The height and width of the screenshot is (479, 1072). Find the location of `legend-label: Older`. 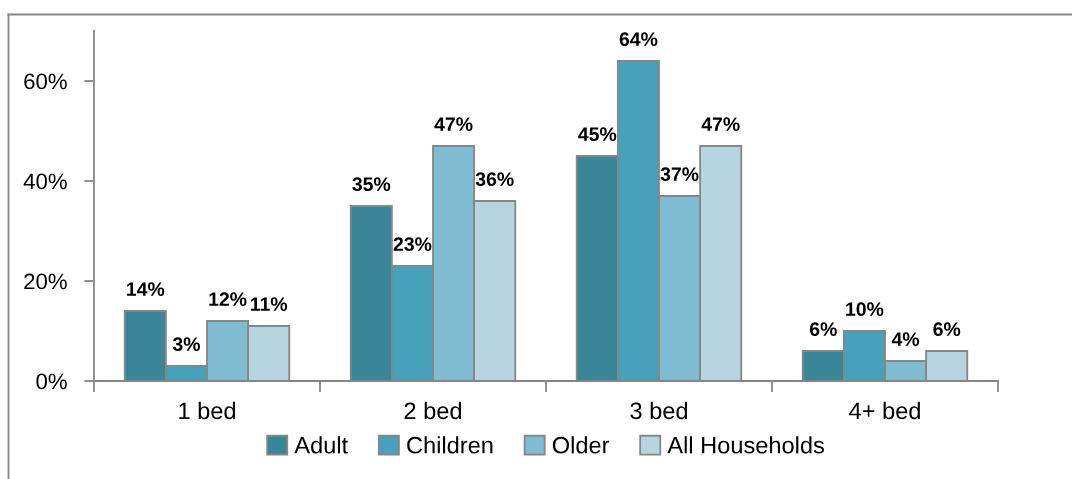

legend-label: Older is located at coordinates (581, 445).